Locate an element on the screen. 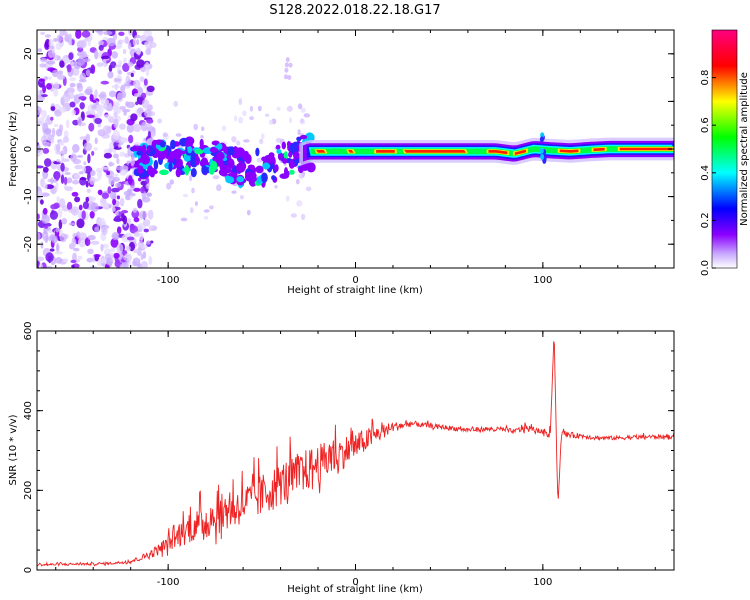 This screenshot has height=600, width=750. colorbar-frame is located at coordinates (724, 149).